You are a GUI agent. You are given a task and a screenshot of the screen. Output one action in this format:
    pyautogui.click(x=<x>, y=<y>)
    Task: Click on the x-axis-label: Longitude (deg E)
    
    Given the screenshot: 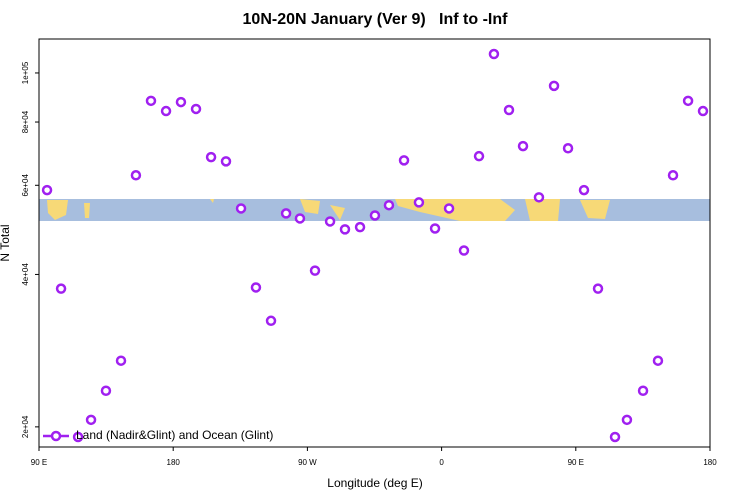 What is the action you would take?
    pyautogui.click(x=374, y=483)
    